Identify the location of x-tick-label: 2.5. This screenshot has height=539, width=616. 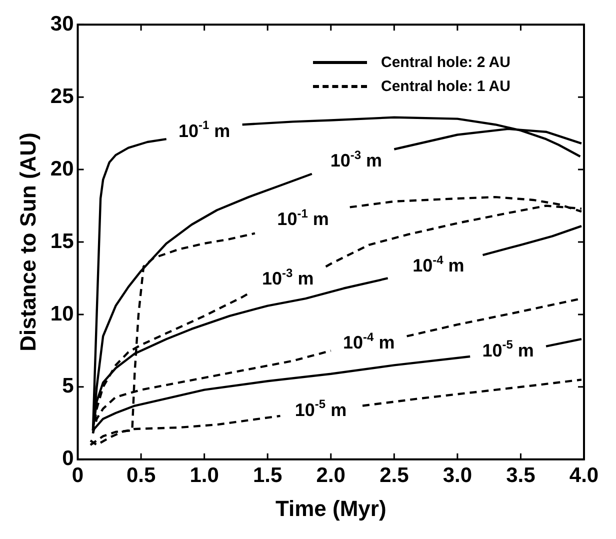
(395, 475).